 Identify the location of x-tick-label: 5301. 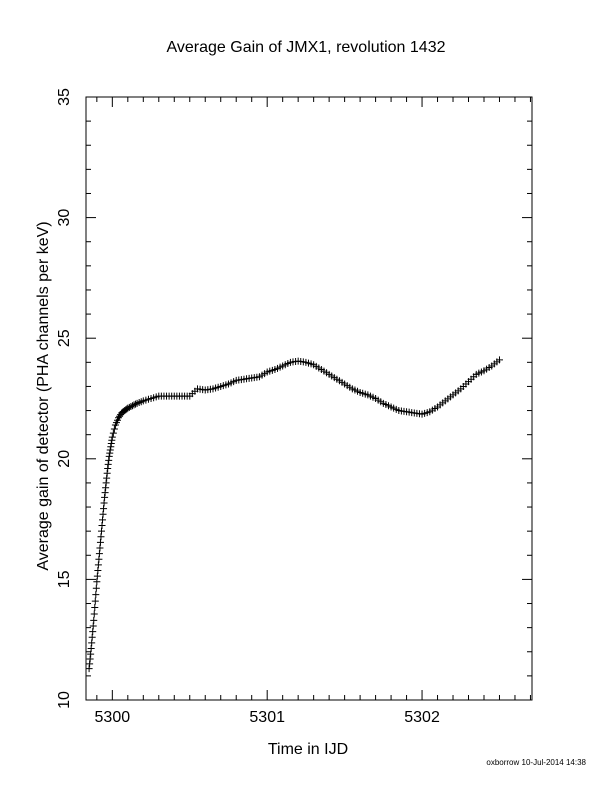
(267, 717).